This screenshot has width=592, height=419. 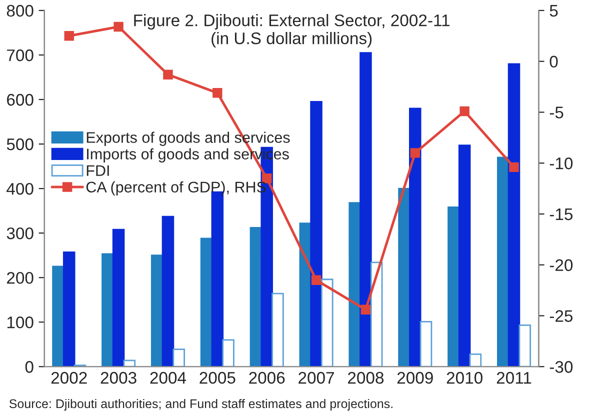 I want to click on y-tick-label: 200, so click(x=20, y=278).